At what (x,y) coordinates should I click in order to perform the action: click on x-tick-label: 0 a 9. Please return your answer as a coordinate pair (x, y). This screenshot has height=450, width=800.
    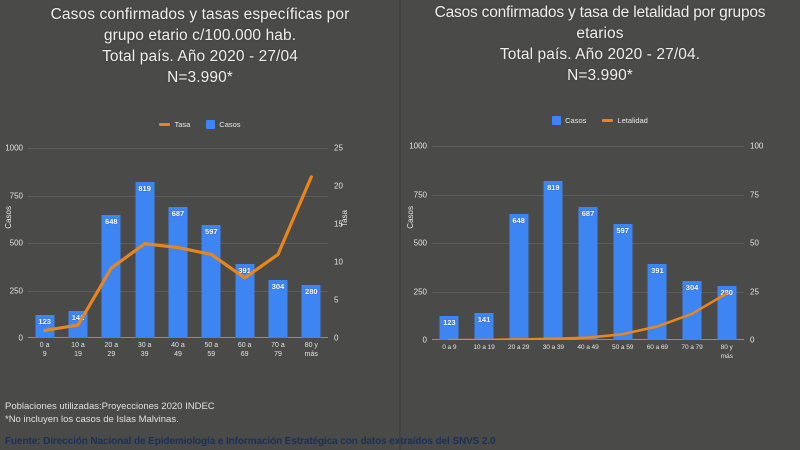
    Looking at the image, I should click on (449, 347).